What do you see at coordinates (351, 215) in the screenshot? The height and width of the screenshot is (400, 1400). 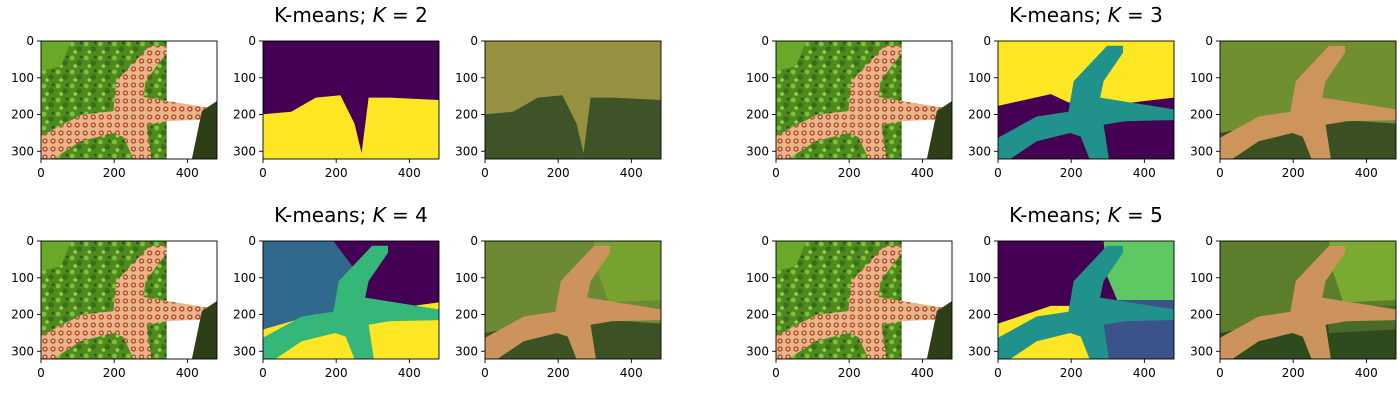 I see `group-title: K-means; K = 4` at bounding box center [351, 215].